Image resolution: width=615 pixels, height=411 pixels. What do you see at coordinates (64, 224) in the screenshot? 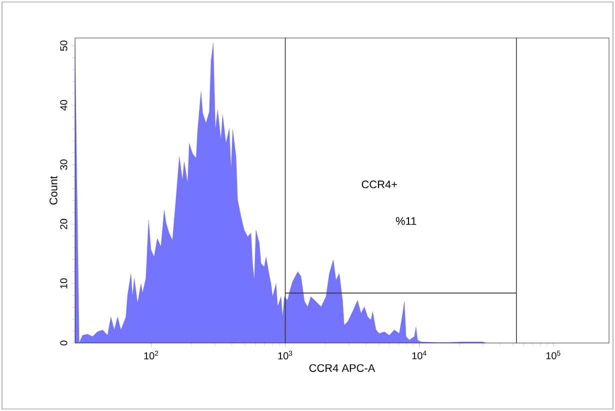
I see `y-tick-label: 20` at bounding box center [64, 224].